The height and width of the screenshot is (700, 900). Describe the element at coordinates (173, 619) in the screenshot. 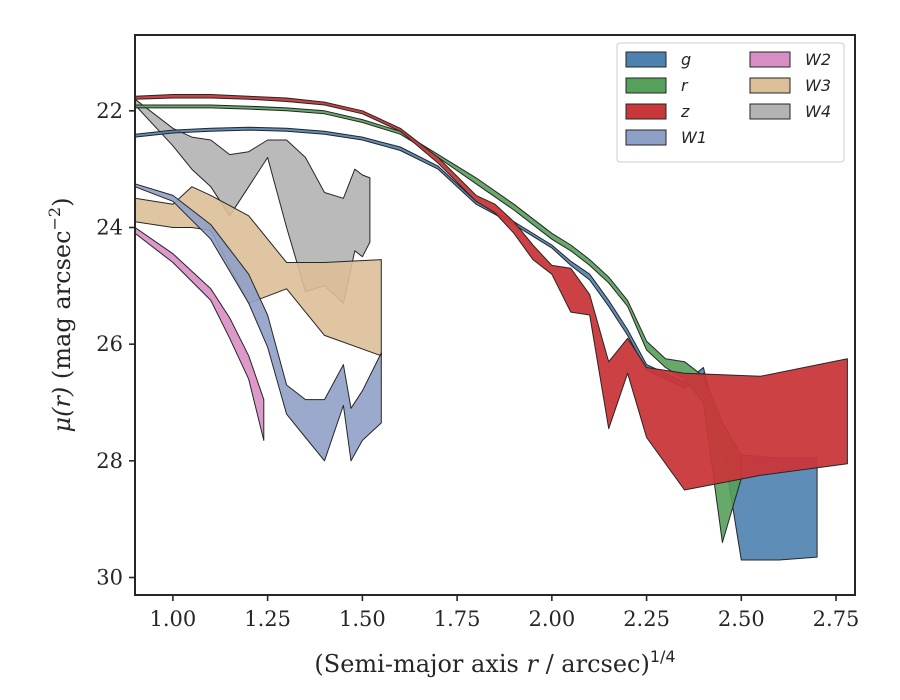

I see `x-tick-label: 1.00` at that location.